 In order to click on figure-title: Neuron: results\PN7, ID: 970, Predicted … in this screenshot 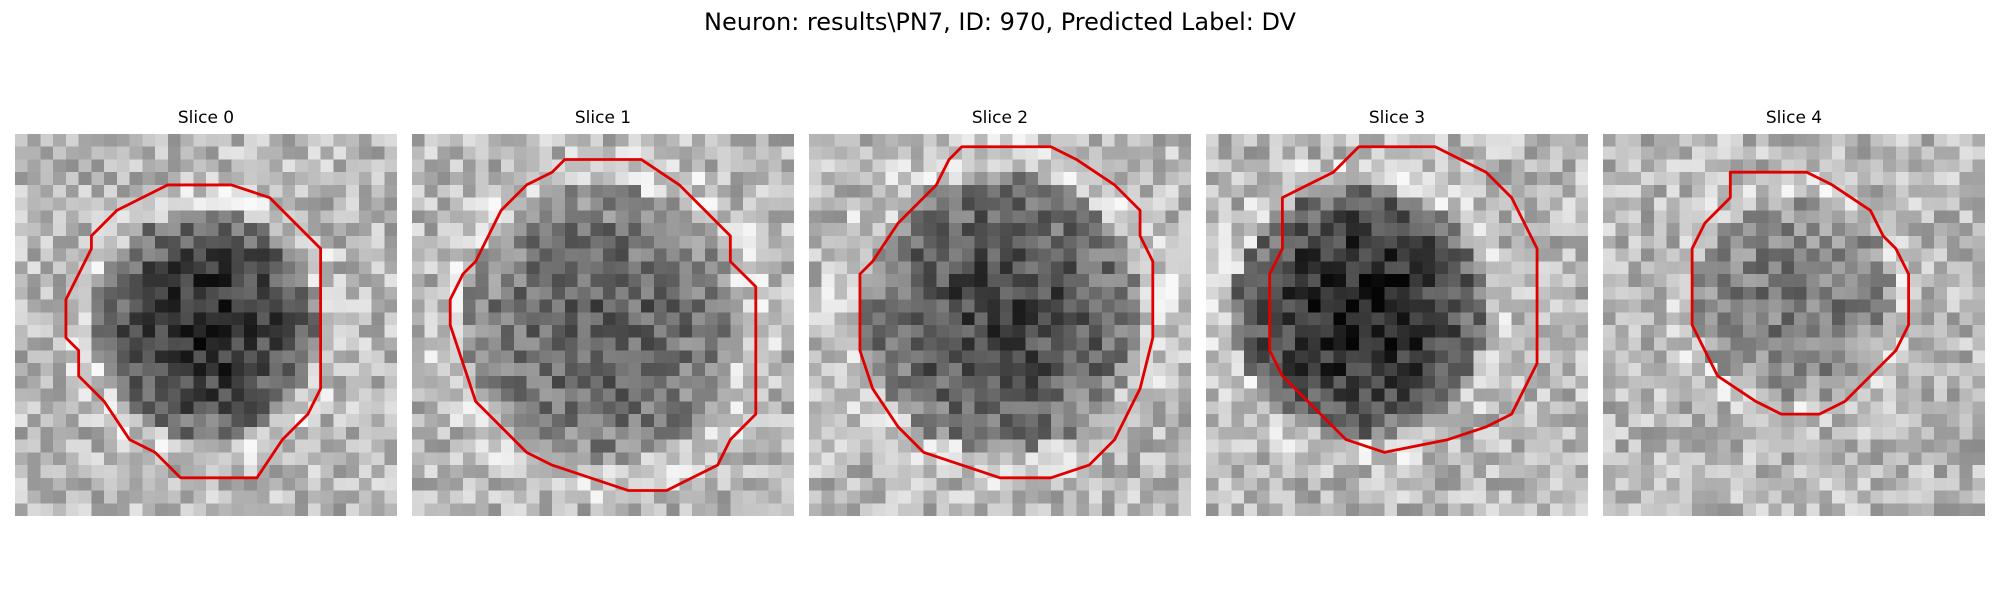, I will do `click(1000, 22)`.